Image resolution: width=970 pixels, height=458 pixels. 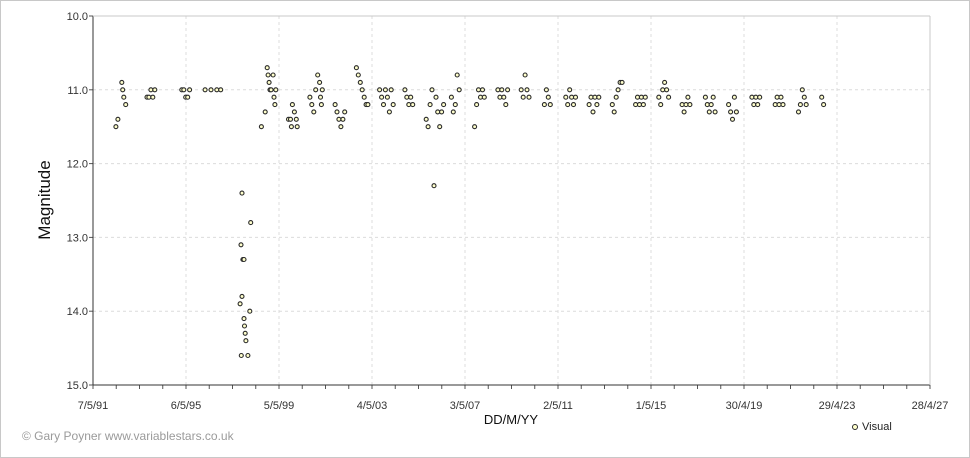 I want to click on x-tick-label: 28/4/27, so click(x=930, y=406).